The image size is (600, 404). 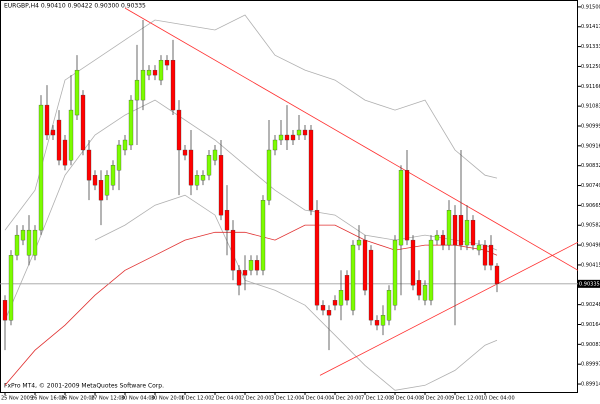 What do you see at coordinates (590, 246) in the screenshot?
I see `y-tick-label: 0.90498` at bounding box center [590, 246].